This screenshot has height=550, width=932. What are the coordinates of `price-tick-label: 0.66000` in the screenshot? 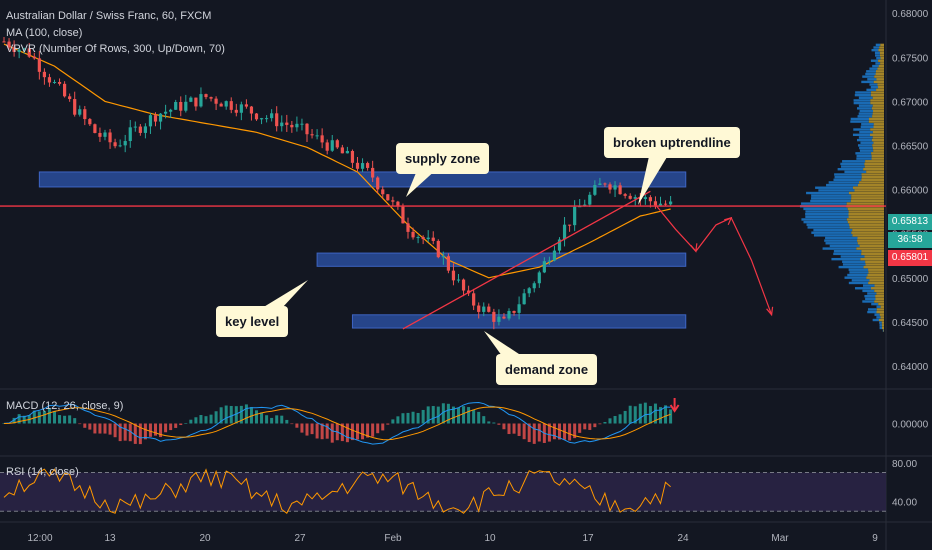 It's located at (910, 191).